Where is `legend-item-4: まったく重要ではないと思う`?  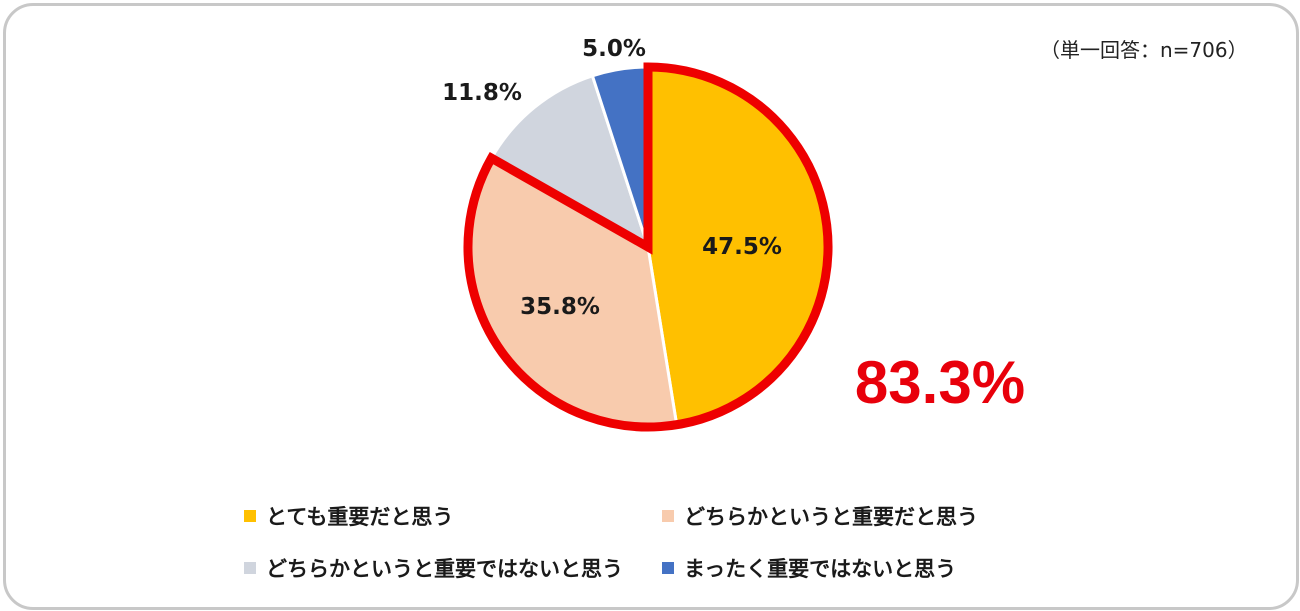
legend-item-4: まったく重要ではないと思う is located at coordinates (809, 568).